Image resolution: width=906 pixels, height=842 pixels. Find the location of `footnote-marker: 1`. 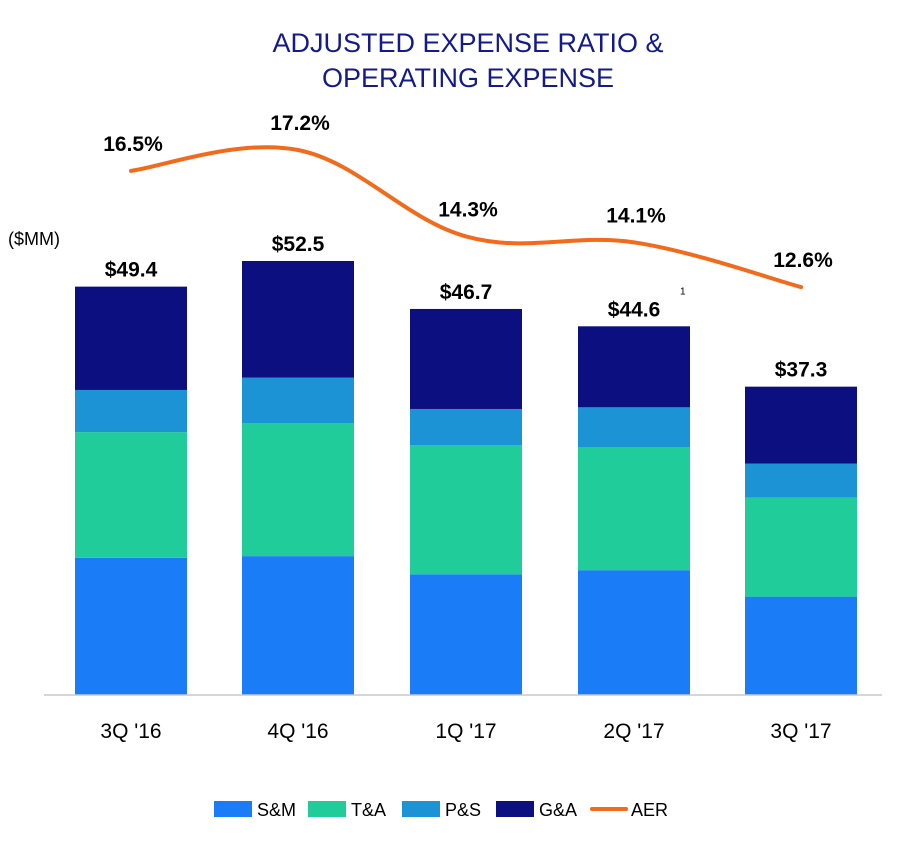

footnote-marker: 1 is located at coordinates (683, 291).